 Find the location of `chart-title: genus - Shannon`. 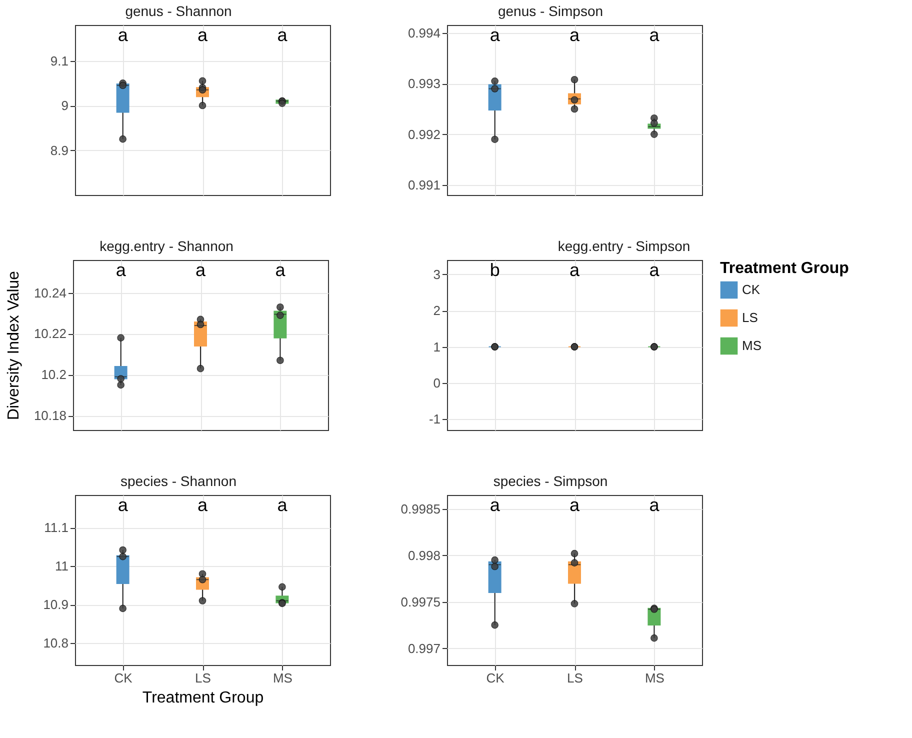

chart-title: genus - Shannon is located at coordinates (178, 11).